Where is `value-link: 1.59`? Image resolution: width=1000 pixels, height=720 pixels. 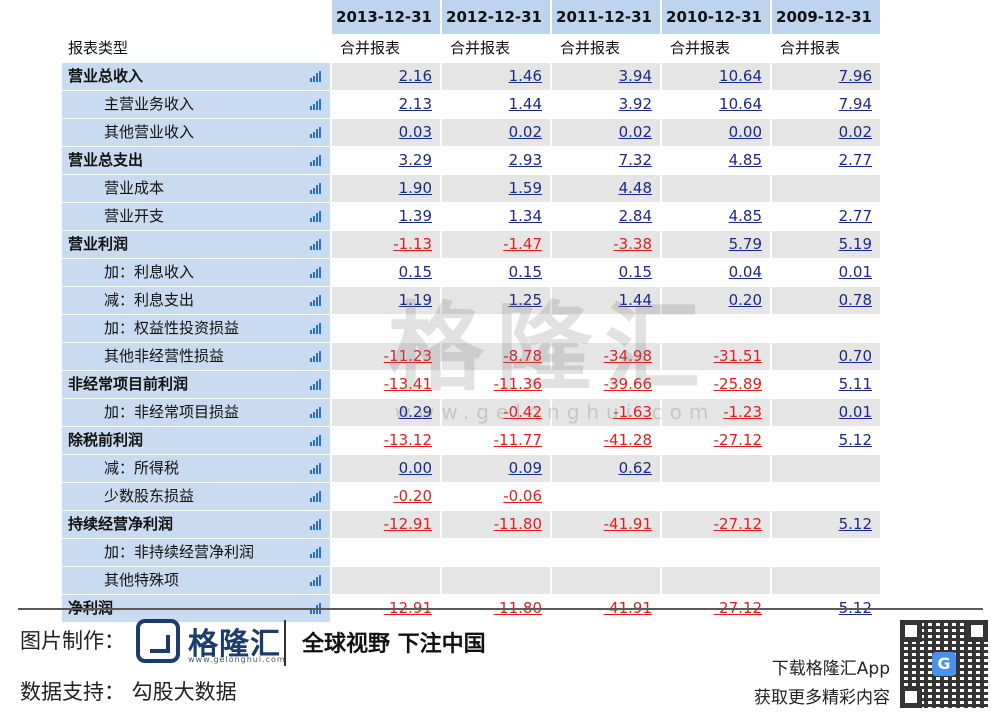
value-link: 1.59 is located at coordinates (525, 188).